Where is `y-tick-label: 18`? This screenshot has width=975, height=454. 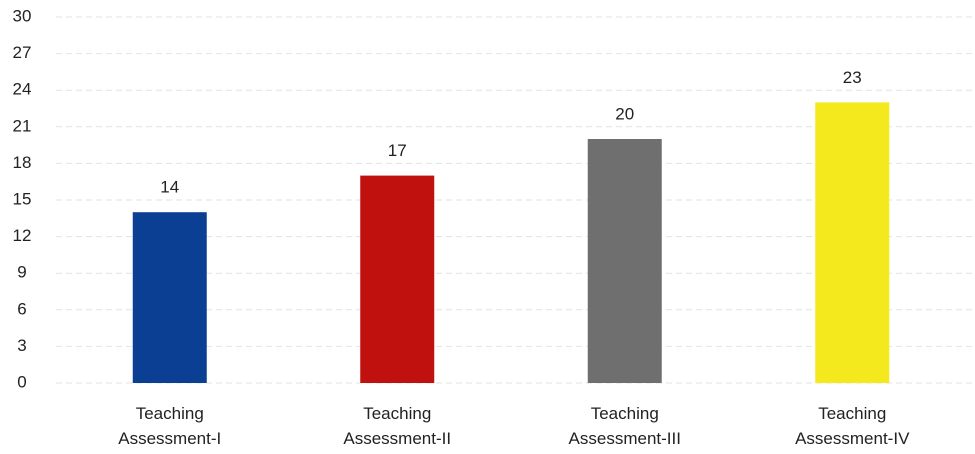
y-tick-label: 18 is located at coordinates (22, 162).